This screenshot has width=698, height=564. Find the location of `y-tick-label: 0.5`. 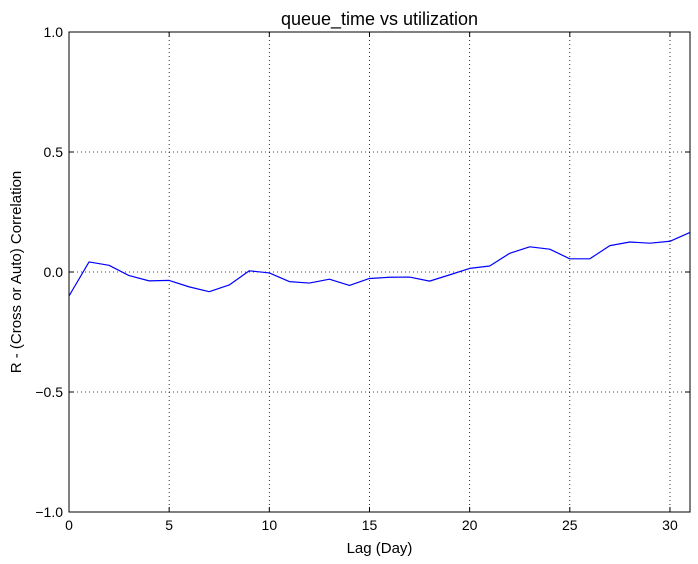

y-tick-label: 0.5 is located at coordinates (54, 152).